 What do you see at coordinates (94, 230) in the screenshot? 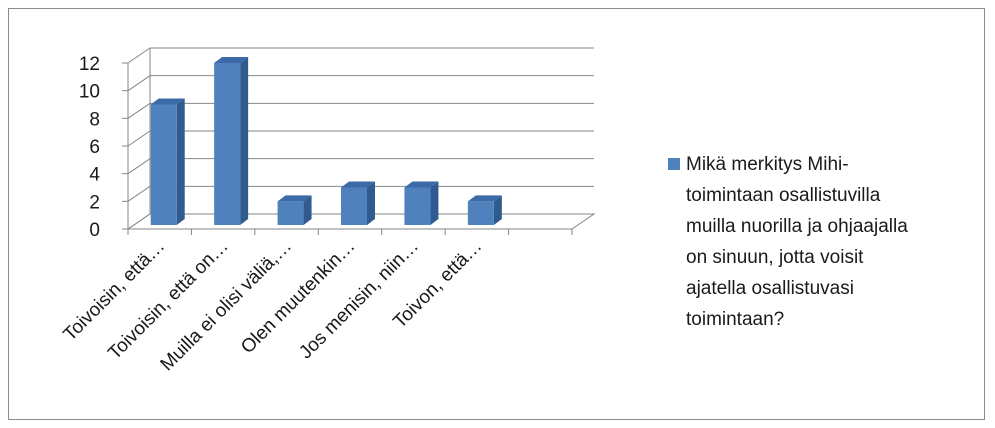
I see `y-tick-label: 0` at bounding box center [94, 230].